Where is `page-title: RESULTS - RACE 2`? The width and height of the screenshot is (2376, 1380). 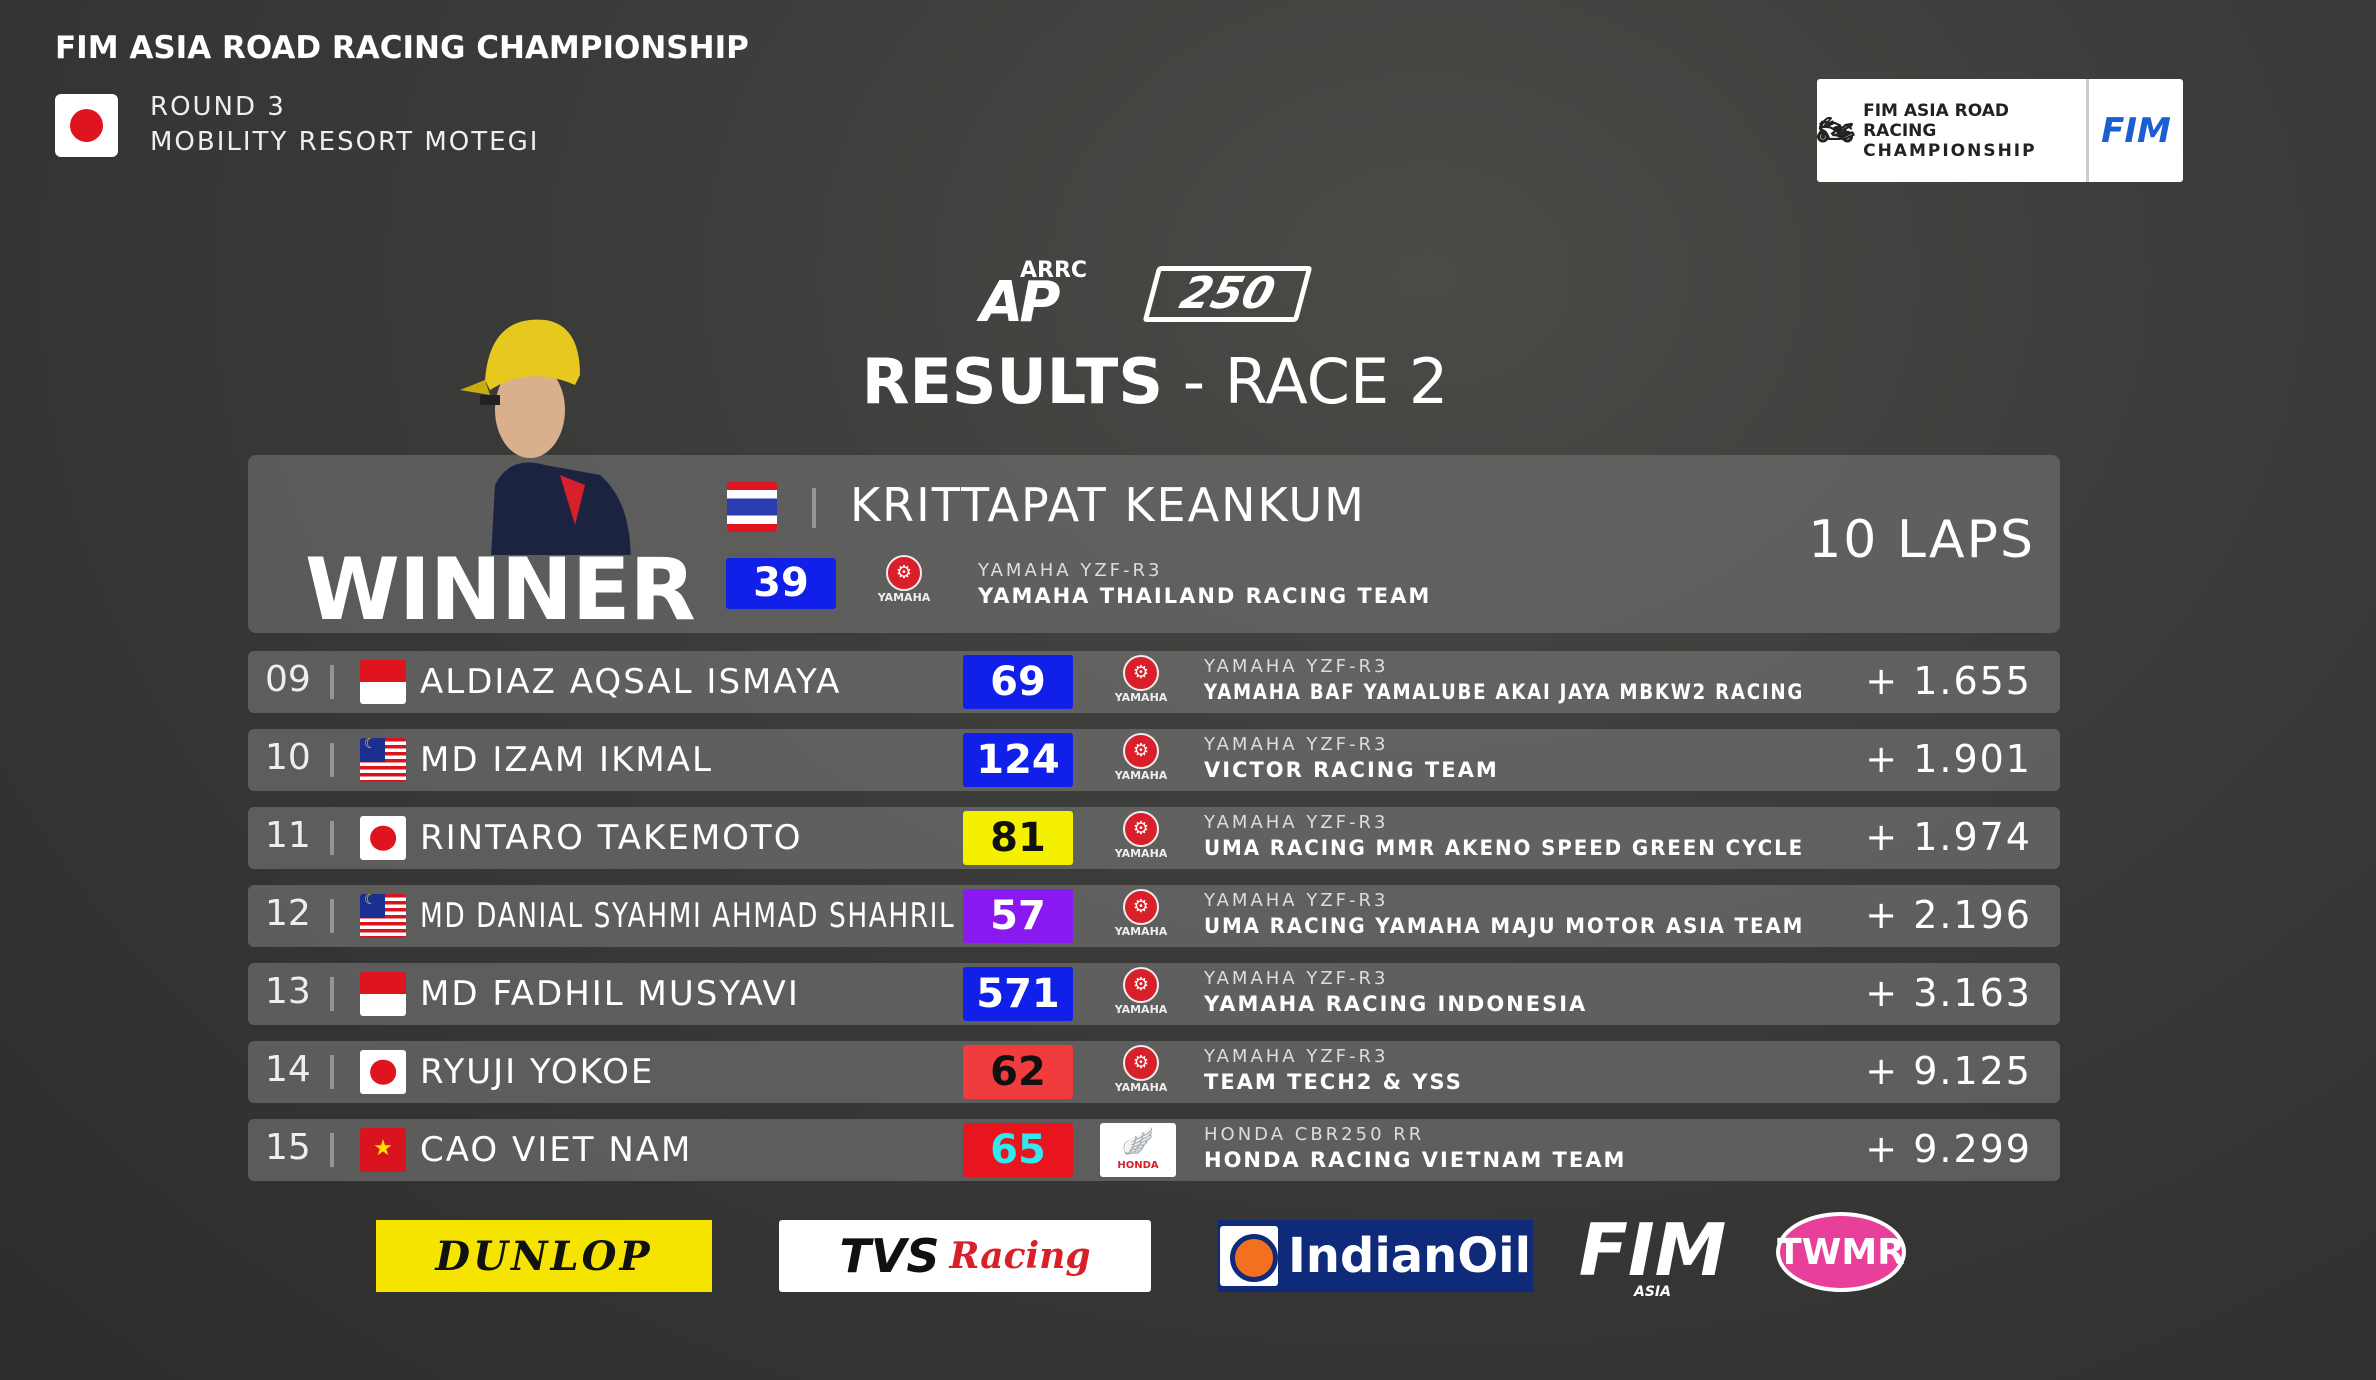 page-title: RESULTS - RACE 2 is located at coordinates (1155, 381).